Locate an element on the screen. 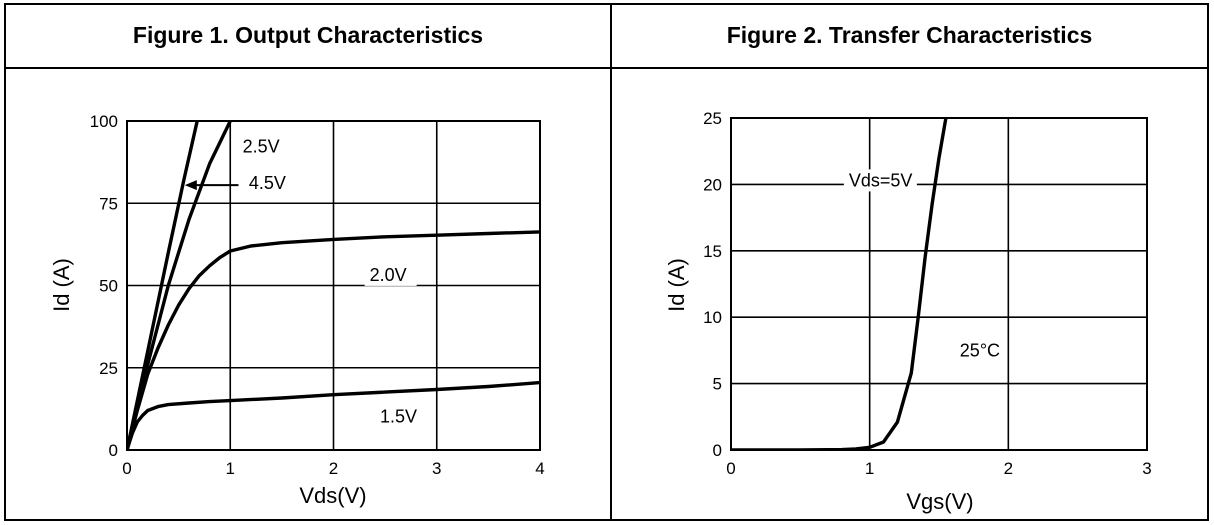 This screenshot has height=525, width=1214. fig2-annotation-1: 25°C is located at coordinates (980, 350).